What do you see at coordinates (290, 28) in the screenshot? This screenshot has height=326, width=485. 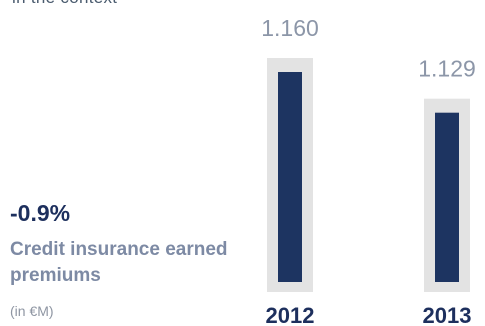 I see `value-label-2012: 1.160` at bounding box center [290, 28].